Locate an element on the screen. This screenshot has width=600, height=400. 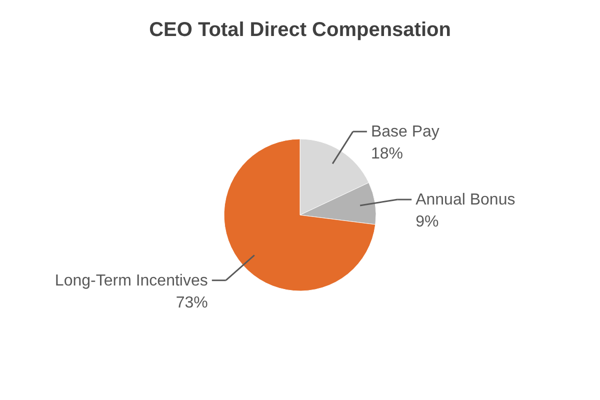
slice-label: Base Pay is located at coordinates (405, 132).